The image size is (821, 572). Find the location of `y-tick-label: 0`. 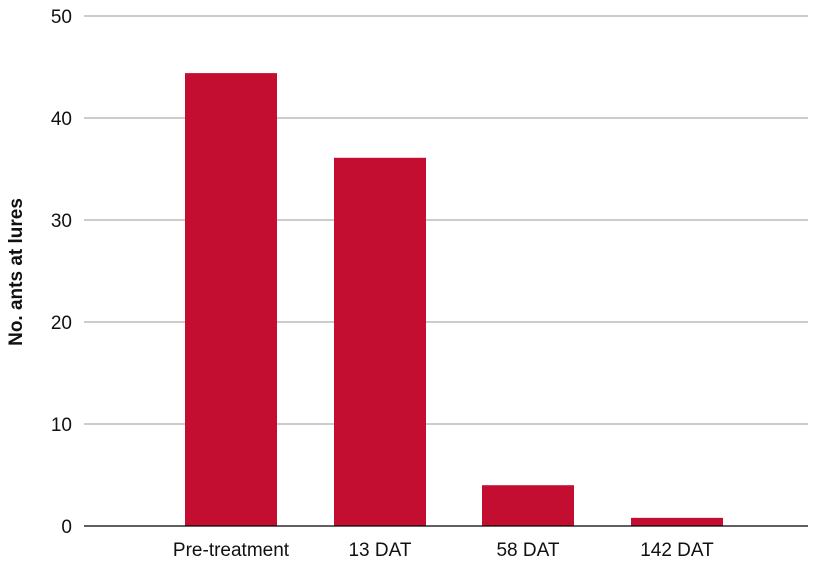

y-tick-label: 0 is located at coordinates (66, 527).